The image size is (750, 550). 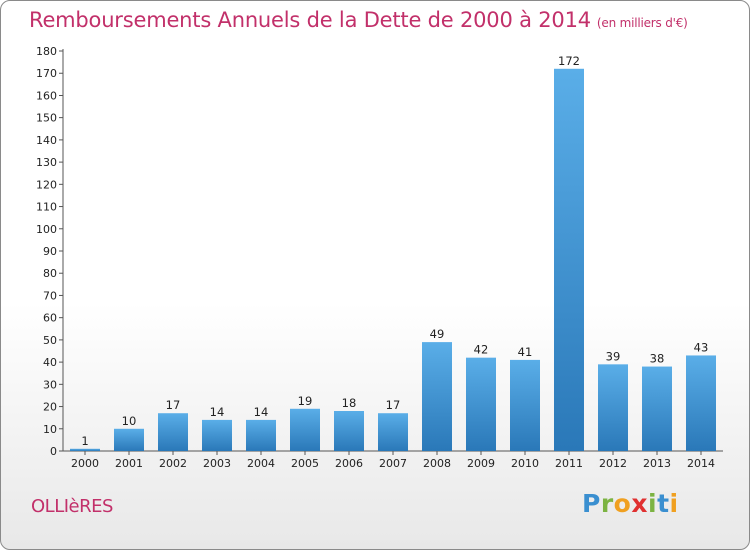 What do you see at coordinates (46, 95) in the screenshot?
I see `y-tick-label: 160` at bounding box center [46, 95].